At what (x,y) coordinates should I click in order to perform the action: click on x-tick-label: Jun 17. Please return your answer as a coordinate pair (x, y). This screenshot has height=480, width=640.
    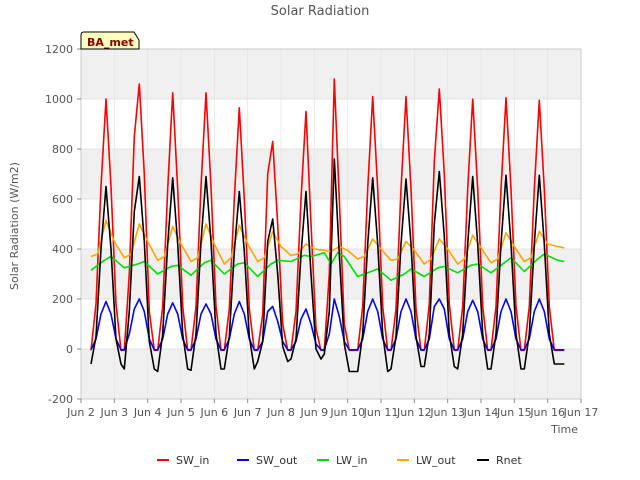
    Looking at the image, I should click on (581, 412).